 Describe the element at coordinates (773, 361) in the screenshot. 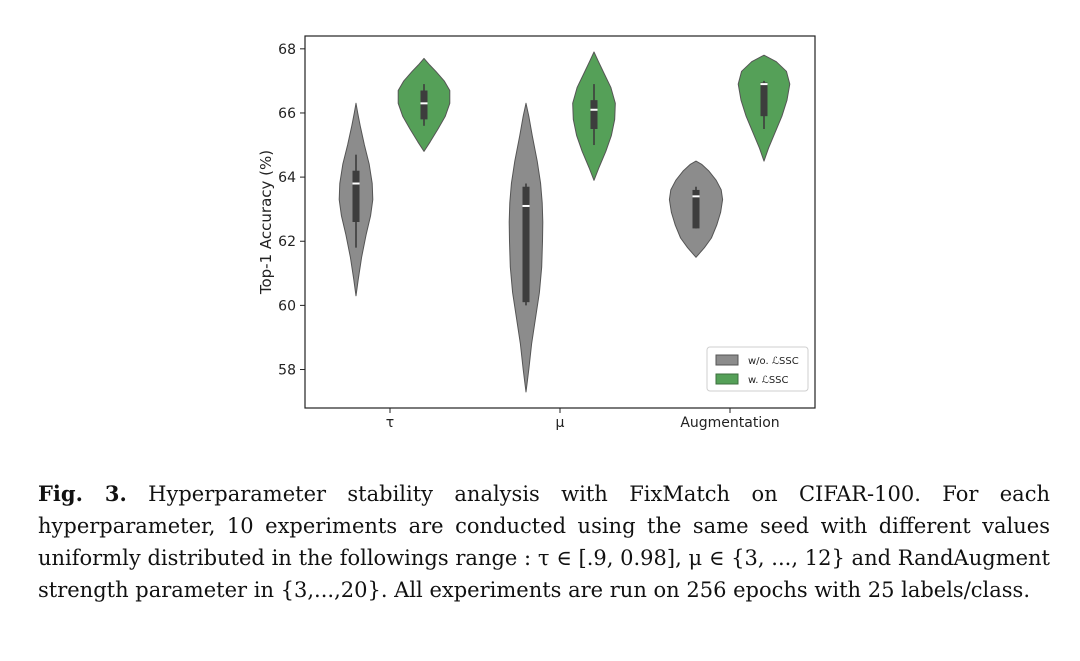

I see `legend-label-without-ssc: w/o. ℒSSC` at that location.